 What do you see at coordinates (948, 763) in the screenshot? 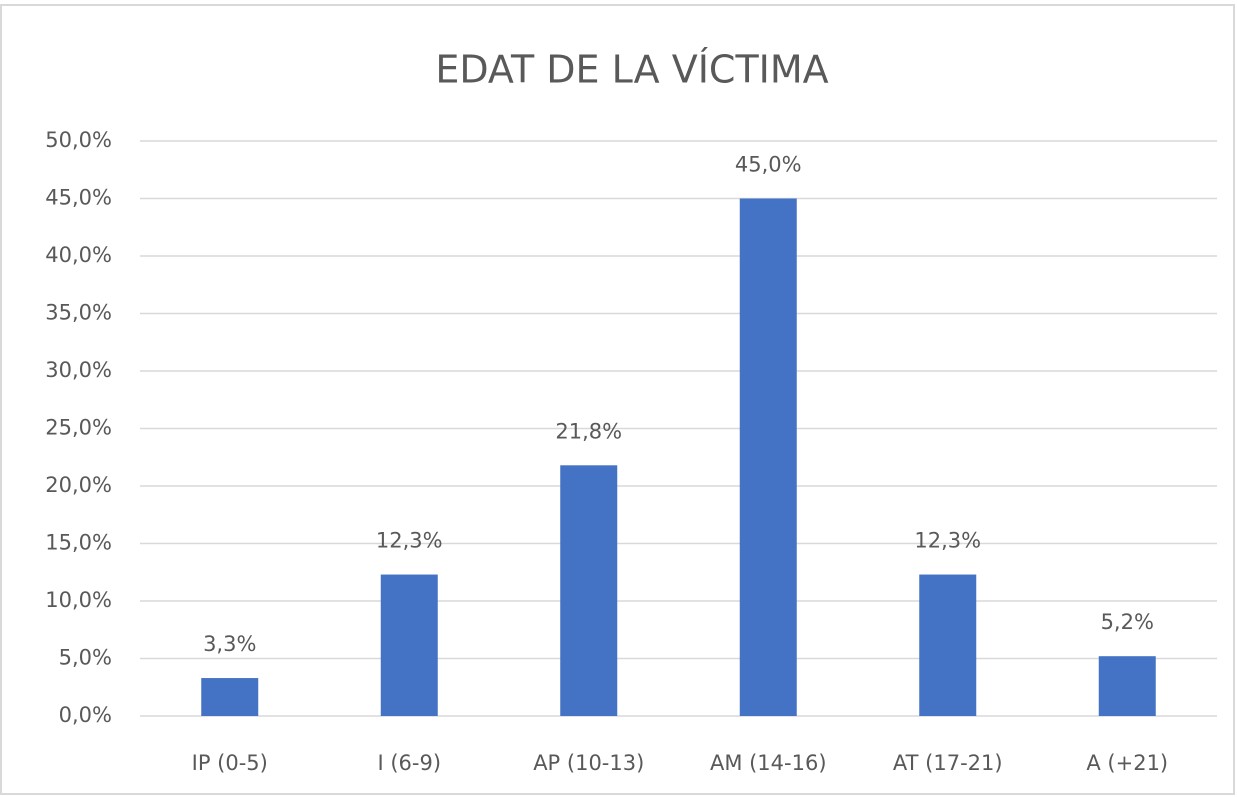
I see `x-tick-label: AT (17-21)` at bounding box center [948, 763].